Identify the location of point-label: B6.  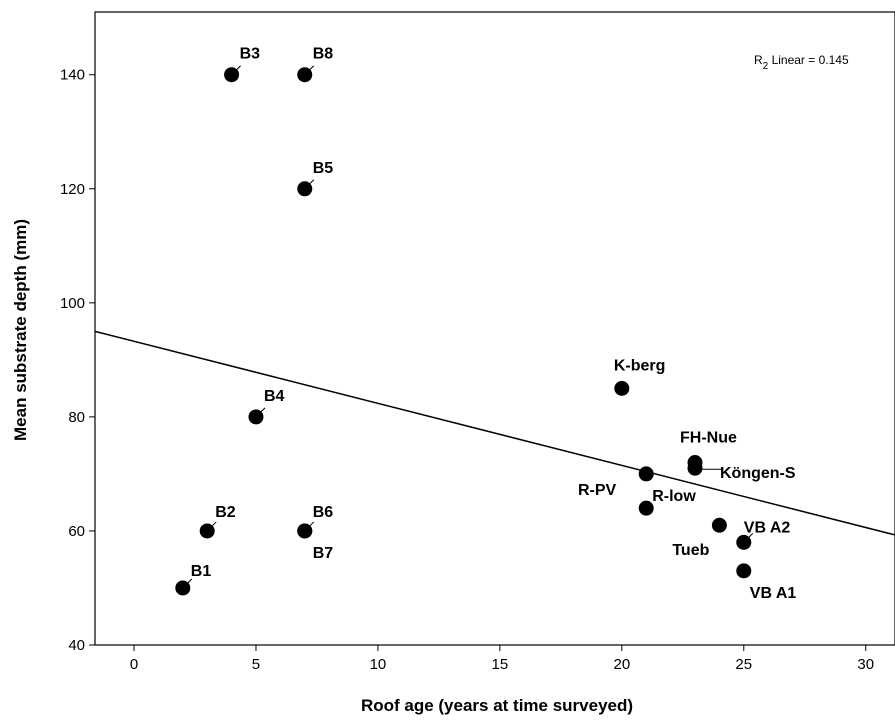
(323, 512).